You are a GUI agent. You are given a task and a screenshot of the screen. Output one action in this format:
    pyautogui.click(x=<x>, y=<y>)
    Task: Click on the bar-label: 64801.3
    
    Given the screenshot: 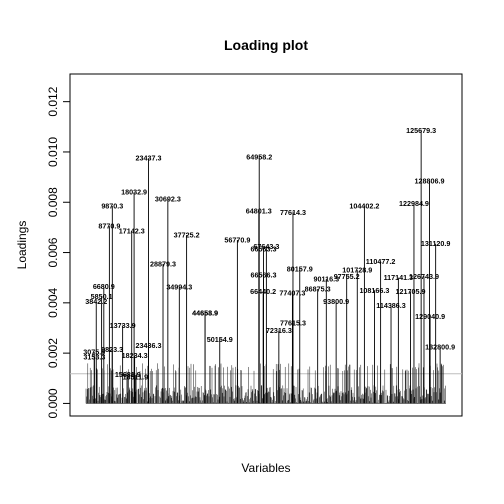 What is the action you would take?
    pyautogui.click(x=259, y=211)
    